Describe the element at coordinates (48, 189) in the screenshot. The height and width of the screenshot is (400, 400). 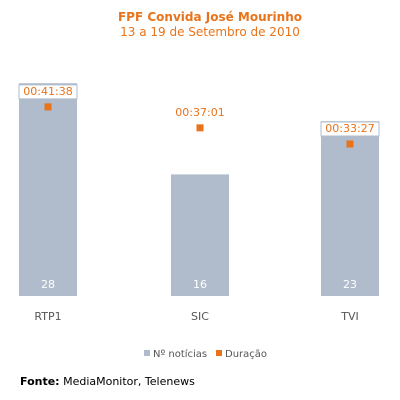
I see `bar-rtp1` at that location.